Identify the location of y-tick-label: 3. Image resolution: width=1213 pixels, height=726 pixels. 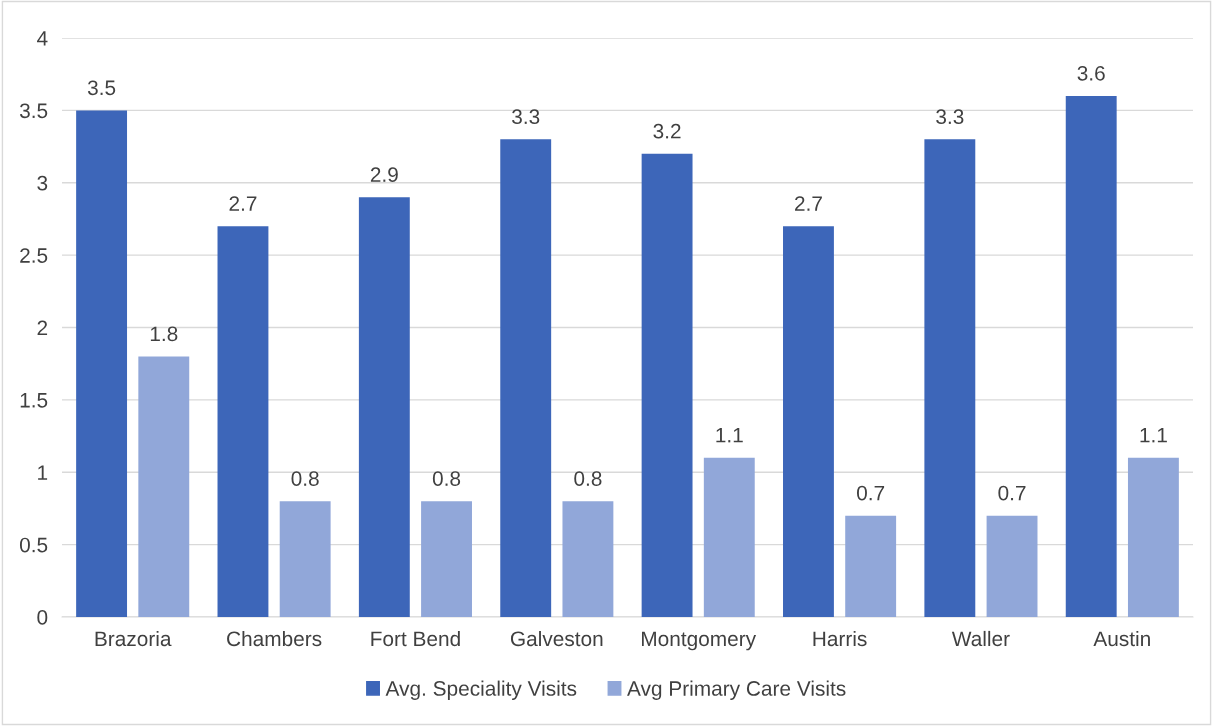
(42, 183).